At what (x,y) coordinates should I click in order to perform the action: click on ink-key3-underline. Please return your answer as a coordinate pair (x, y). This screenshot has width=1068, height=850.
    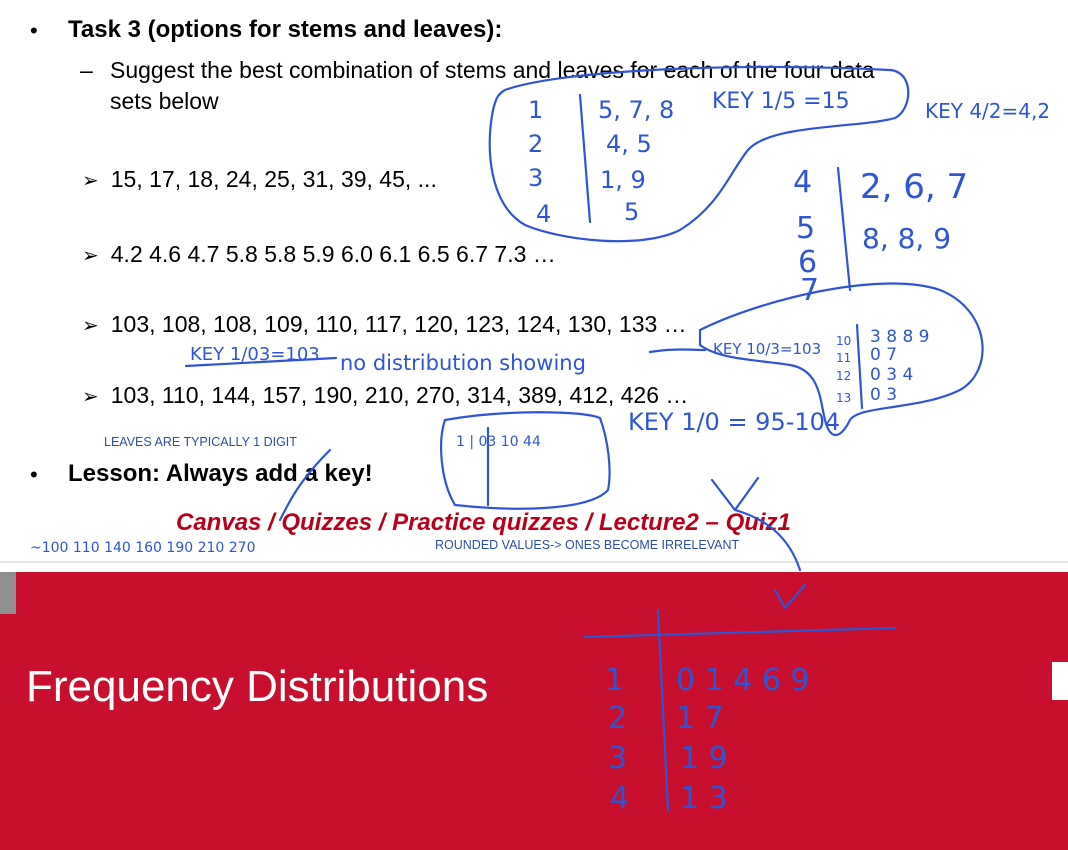
    Looking at the image, I should click on (261, 362).